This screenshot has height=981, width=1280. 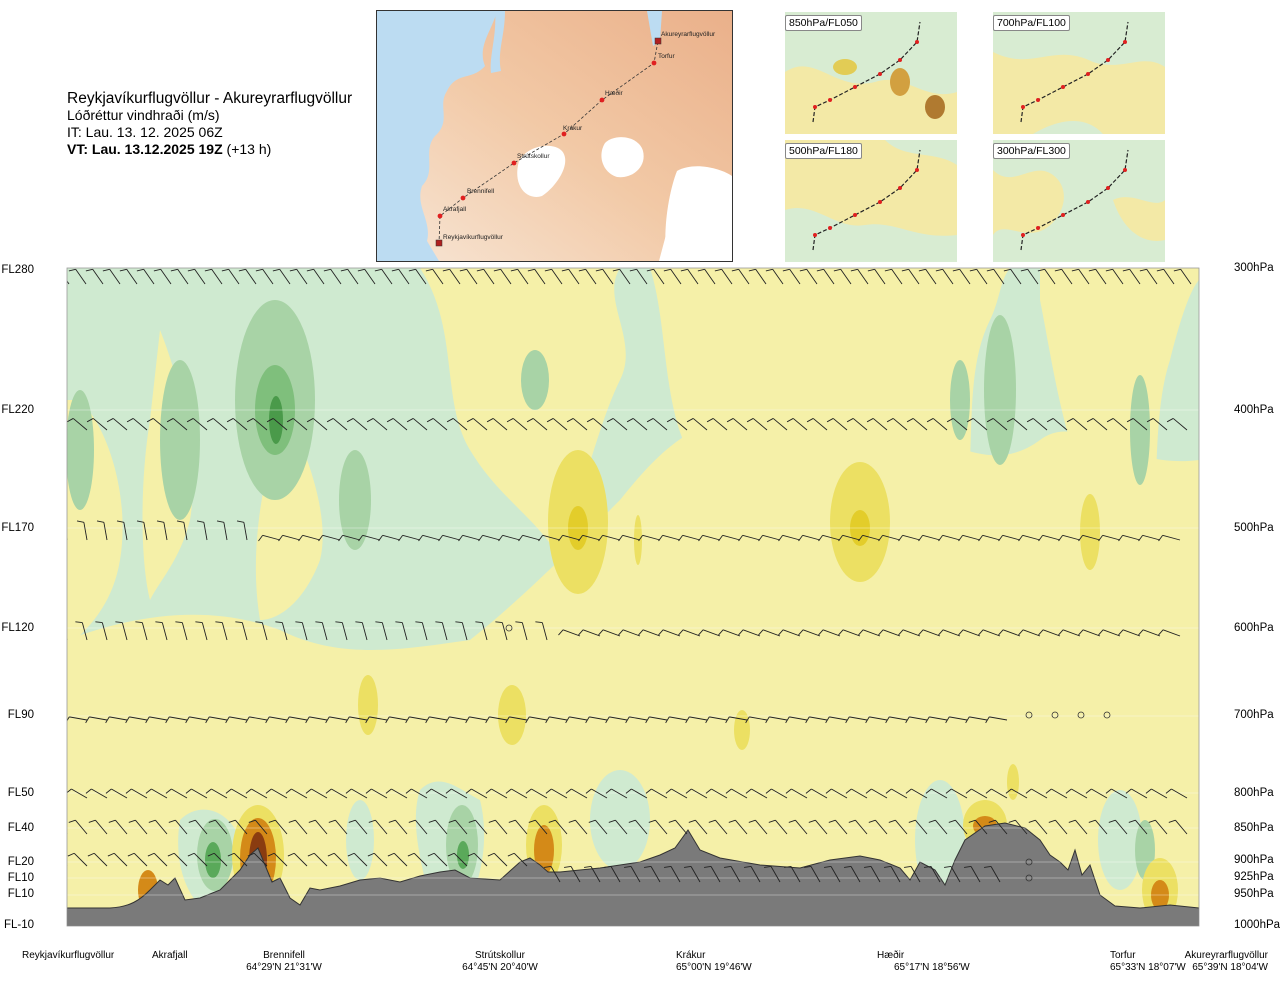 What do you see at coordinates (68, 955) in the screenshot?
I see `waypoint-label: Reykjavíkurflugvöllur` at bounding box center [68, 955].